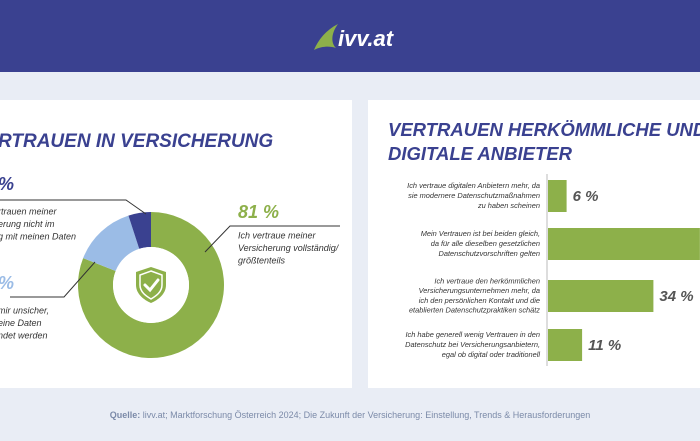 The height and width of the screenshot is (441, 700). What do you see at coordinates (485, 243) in the screenshot?
I see `category-label: da für alle dieselben gesetzlichen` at bounding box center [485, 243].